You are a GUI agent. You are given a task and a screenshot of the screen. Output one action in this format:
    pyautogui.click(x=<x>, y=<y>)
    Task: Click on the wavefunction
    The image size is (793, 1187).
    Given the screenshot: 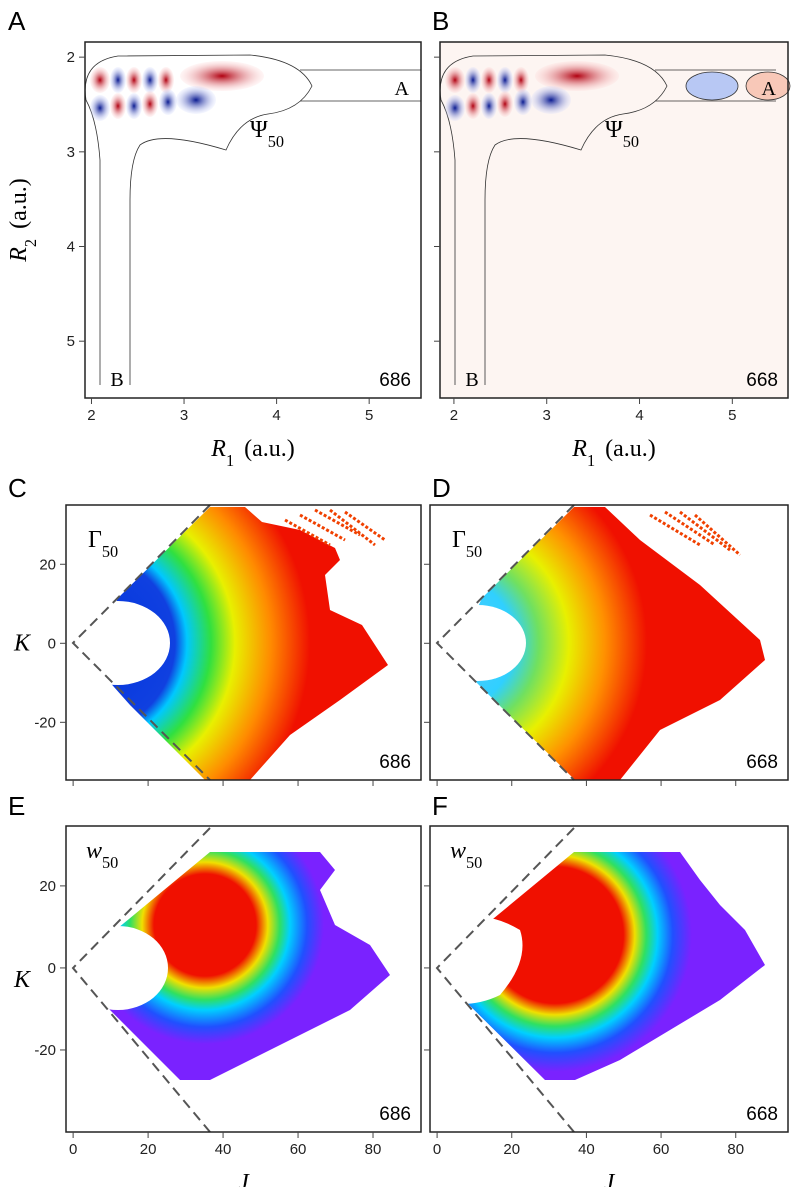 What is the action you would take?
    pyautogui.click(x=252, y=219)
    